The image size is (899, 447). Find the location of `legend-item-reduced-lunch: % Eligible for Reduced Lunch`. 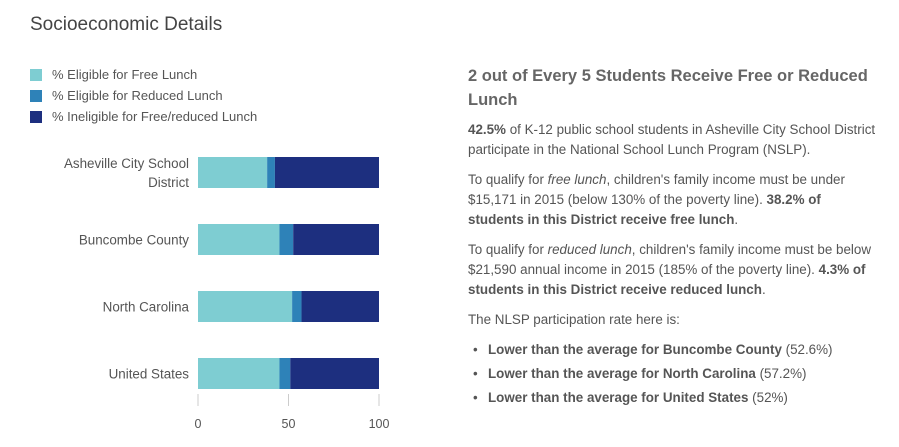

legend-item-reduced-lunch: % Eligible for Reduced Lunch is located at coordinates (143, 95).